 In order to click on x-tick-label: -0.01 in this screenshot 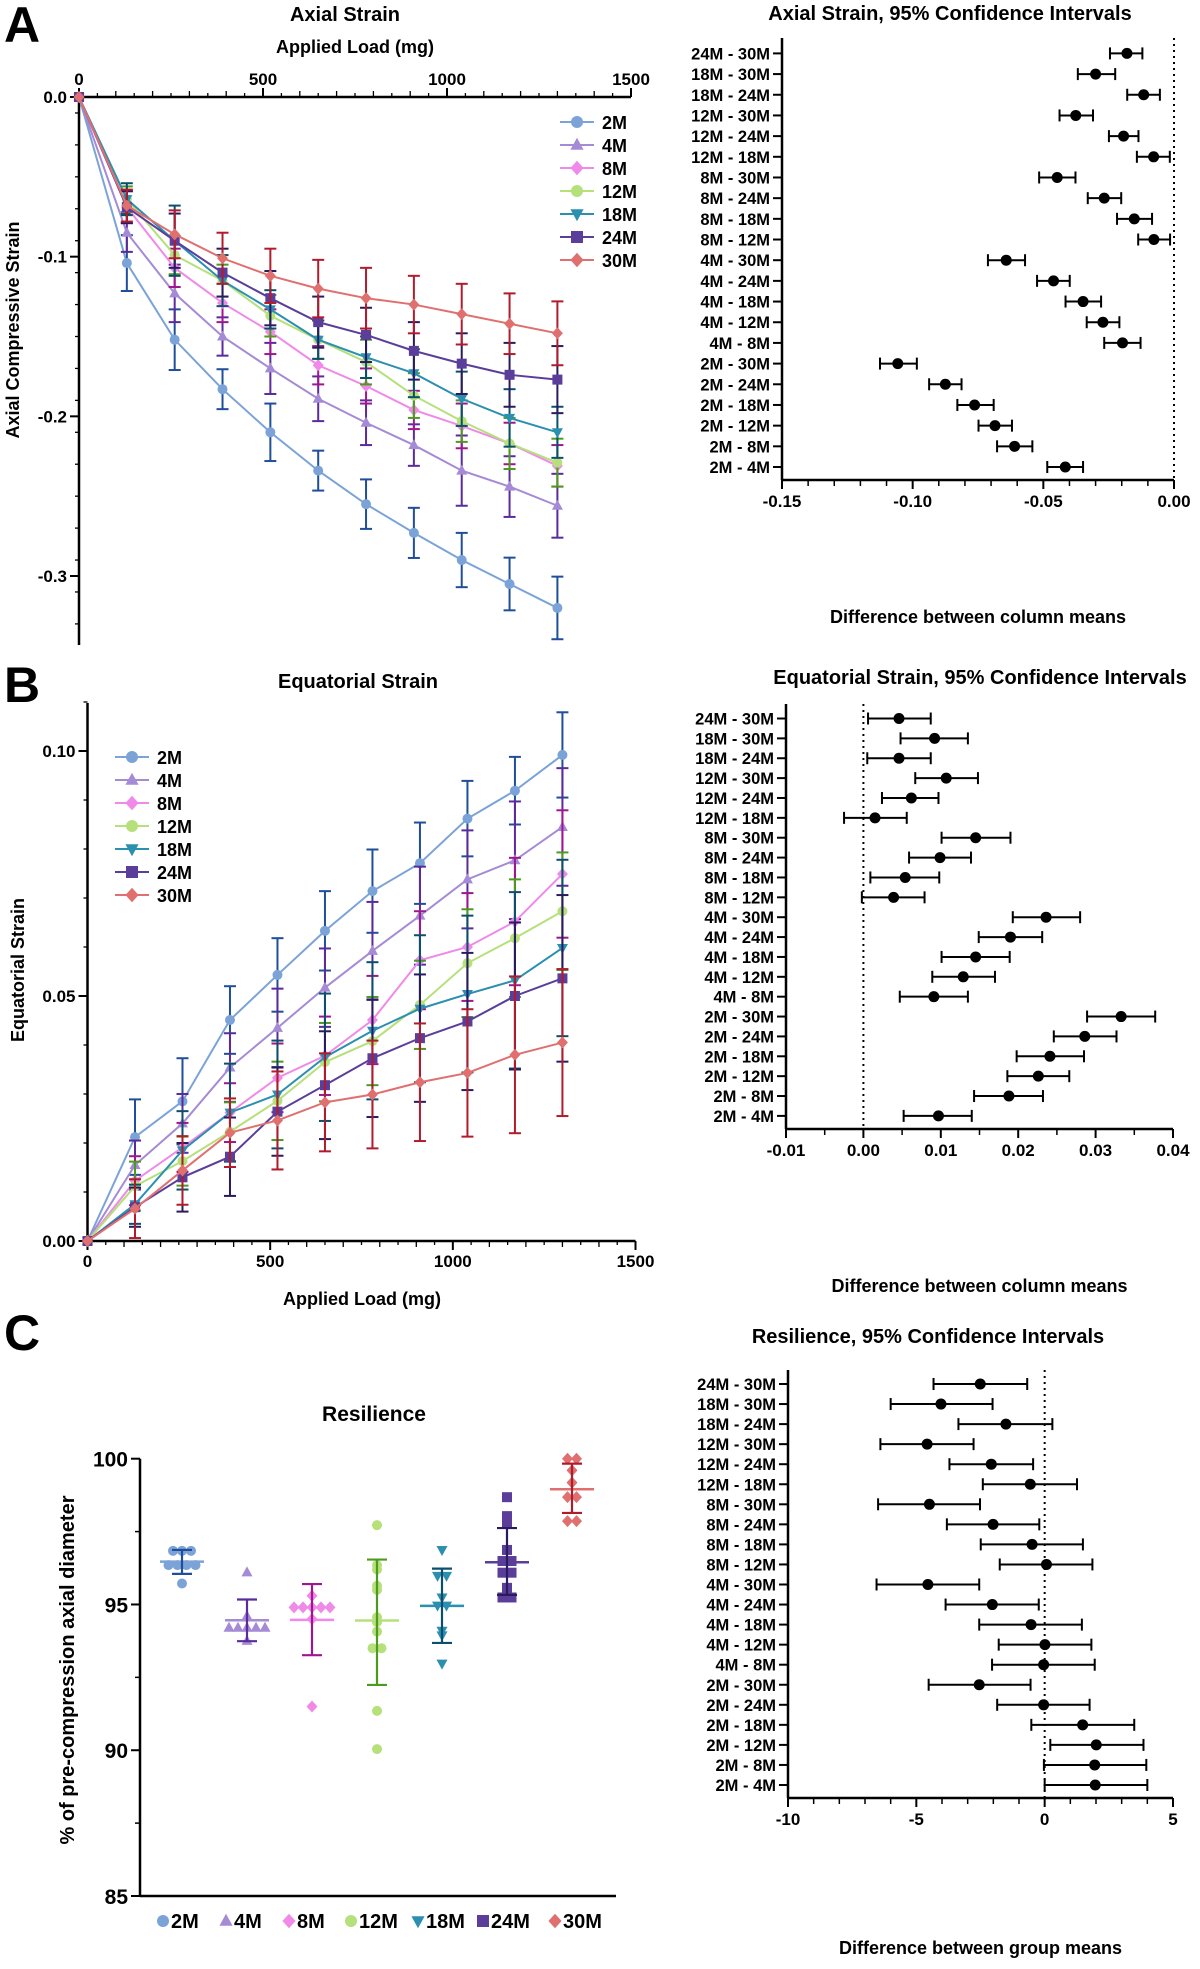, I will do `click(786, 1150)`.